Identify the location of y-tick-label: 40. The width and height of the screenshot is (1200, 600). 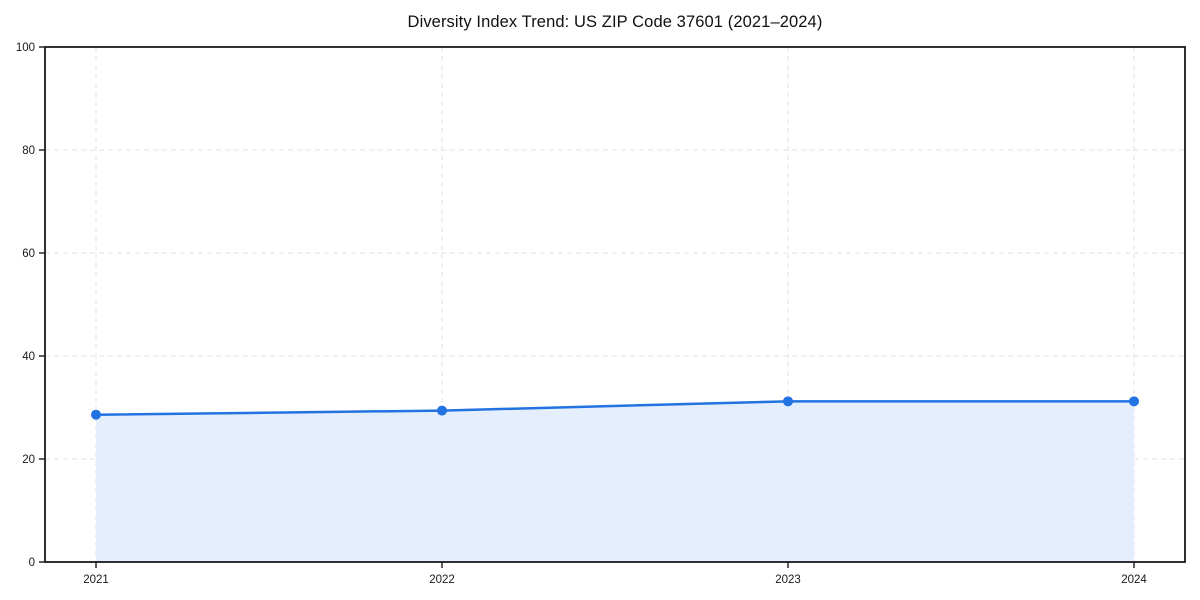
(28, 357).